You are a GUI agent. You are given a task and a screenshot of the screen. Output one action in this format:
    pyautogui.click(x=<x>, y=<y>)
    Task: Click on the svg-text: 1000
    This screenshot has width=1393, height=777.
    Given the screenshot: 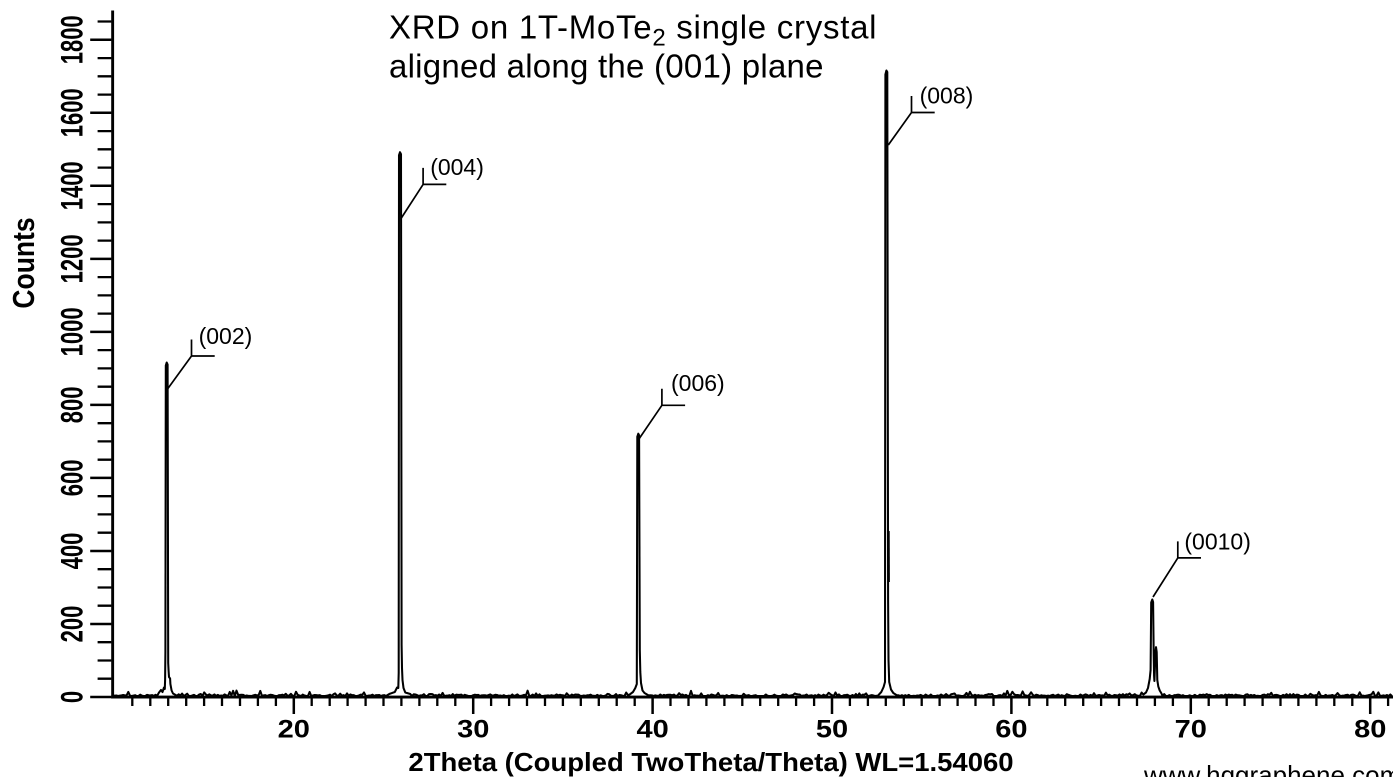 What is the action you would take?
    pyautogui.click(x=71, y=331)
    